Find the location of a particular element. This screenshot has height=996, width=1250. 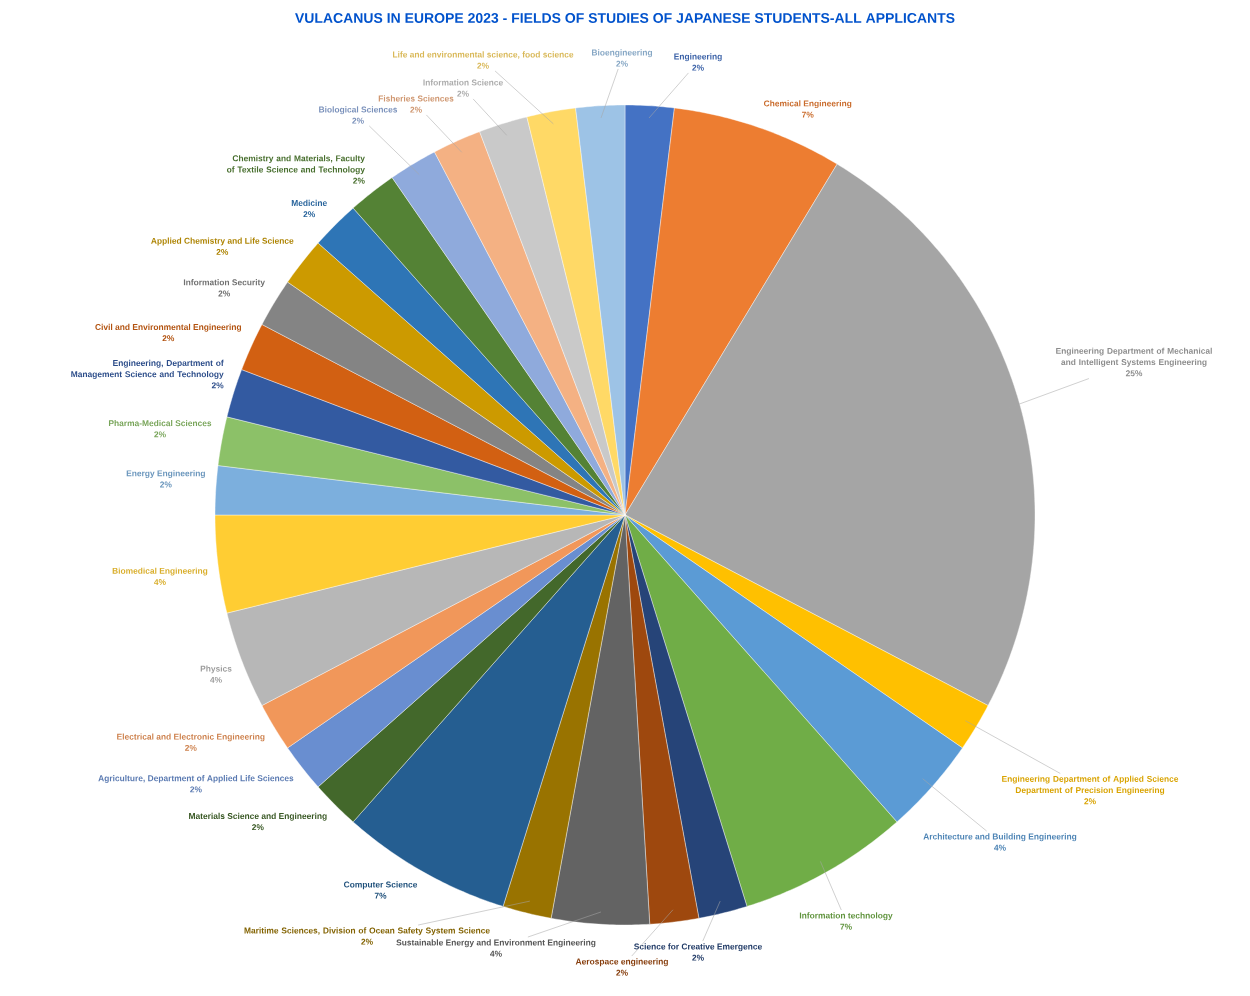

slice-label: Pharma-Medical Sciences is located at coordinates (160, 423).